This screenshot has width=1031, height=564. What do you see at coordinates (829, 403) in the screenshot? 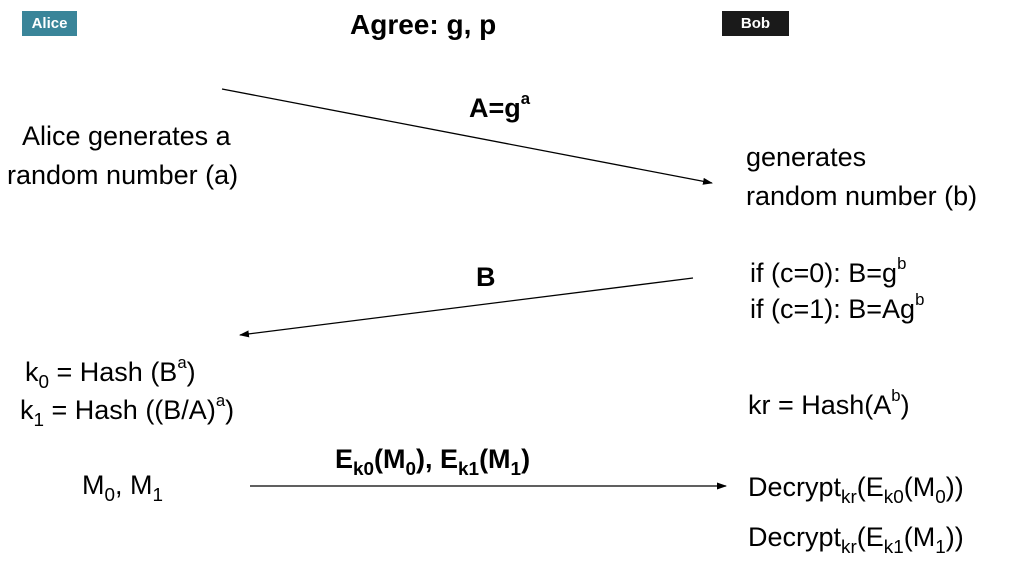
I see `bob-kr: kr = Hash(Ab)` at bounding box center [829, 403].